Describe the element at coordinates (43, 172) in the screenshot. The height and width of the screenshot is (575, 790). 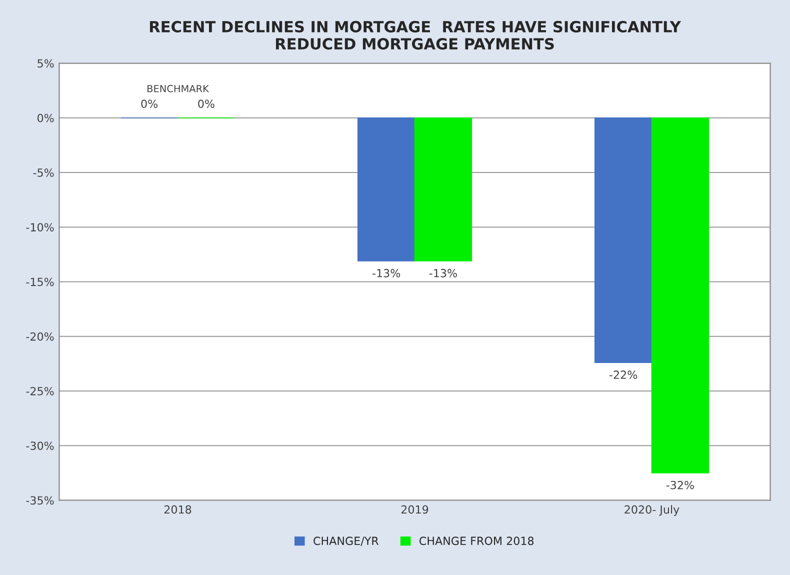
I see `y-tick-label: -5%` at that location.